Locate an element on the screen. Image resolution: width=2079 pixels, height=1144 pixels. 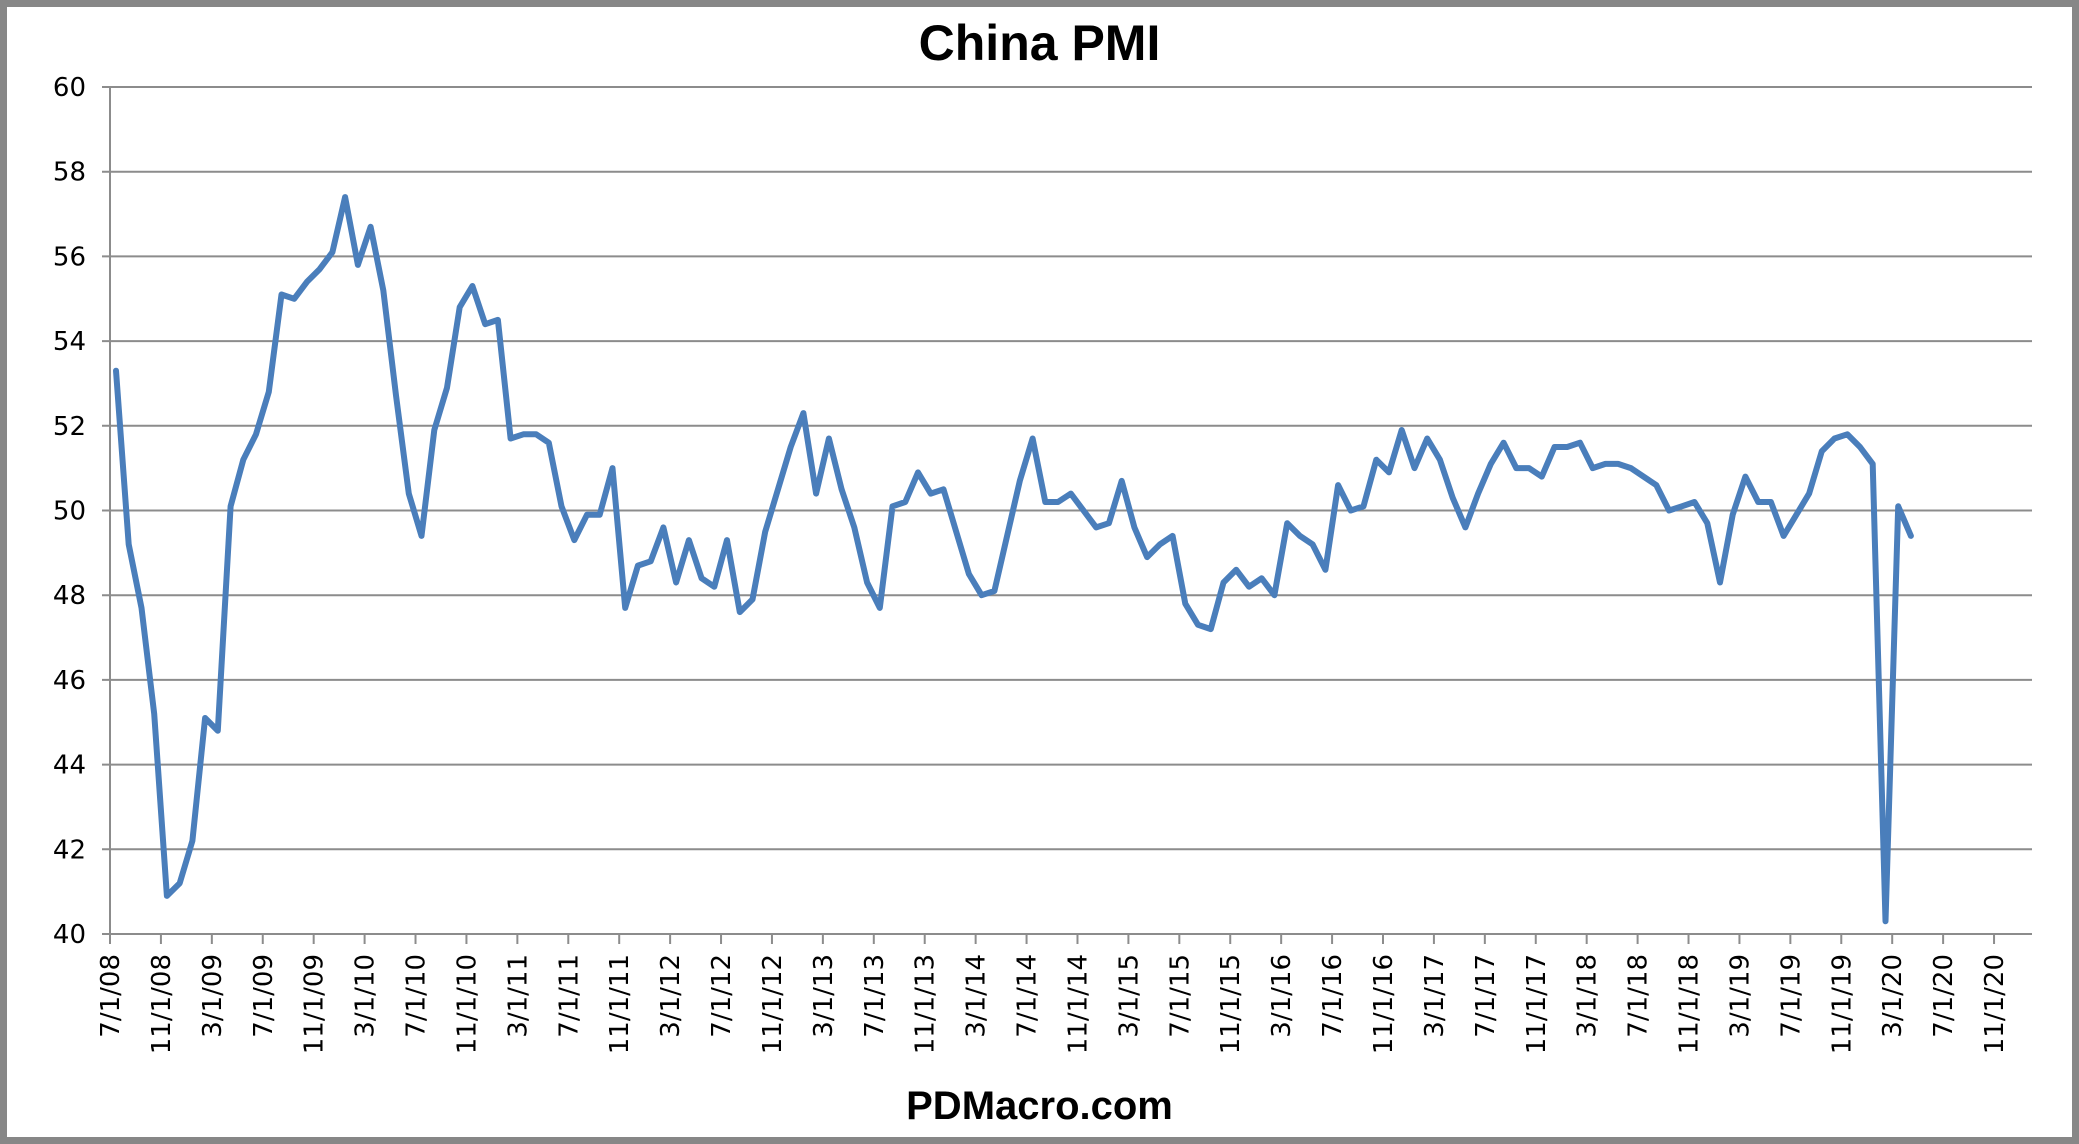
x-tick-label: 11/1/12 is located at coordinates (773, 1004).